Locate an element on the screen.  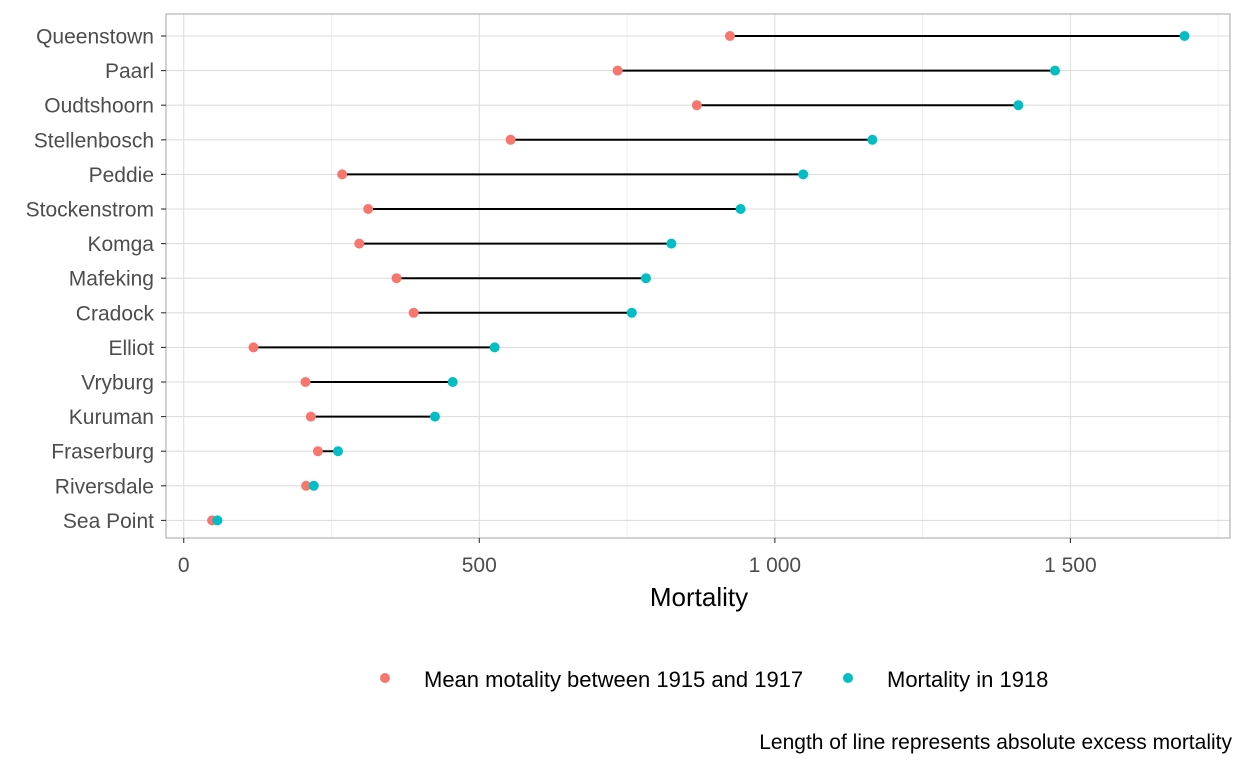
x-axis-ticks: 0 500 1 000 1 500 is located at coordinates (637, 557).